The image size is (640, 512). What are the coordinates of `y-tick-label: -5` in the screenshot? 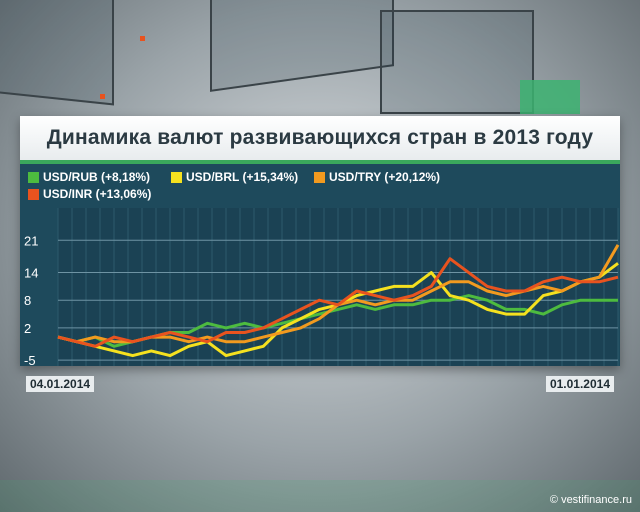 It's located at (30, 359).